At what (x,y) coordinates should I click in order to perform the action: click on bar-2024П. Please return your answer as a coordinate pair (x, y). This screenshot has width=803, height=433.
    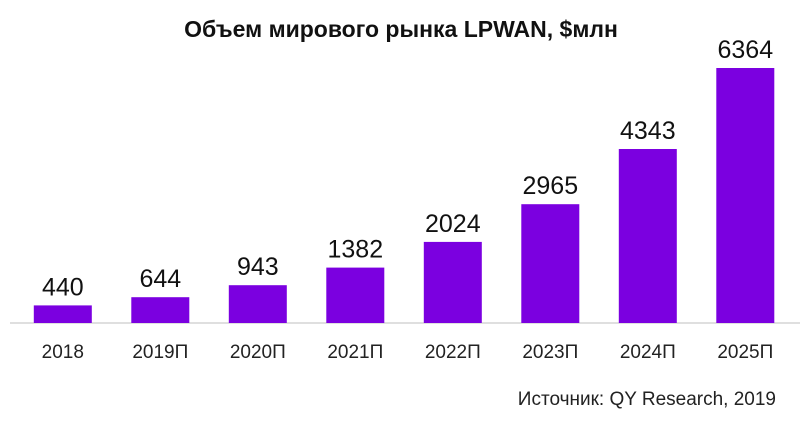
    Looking at the image, I should click on (647, 236).